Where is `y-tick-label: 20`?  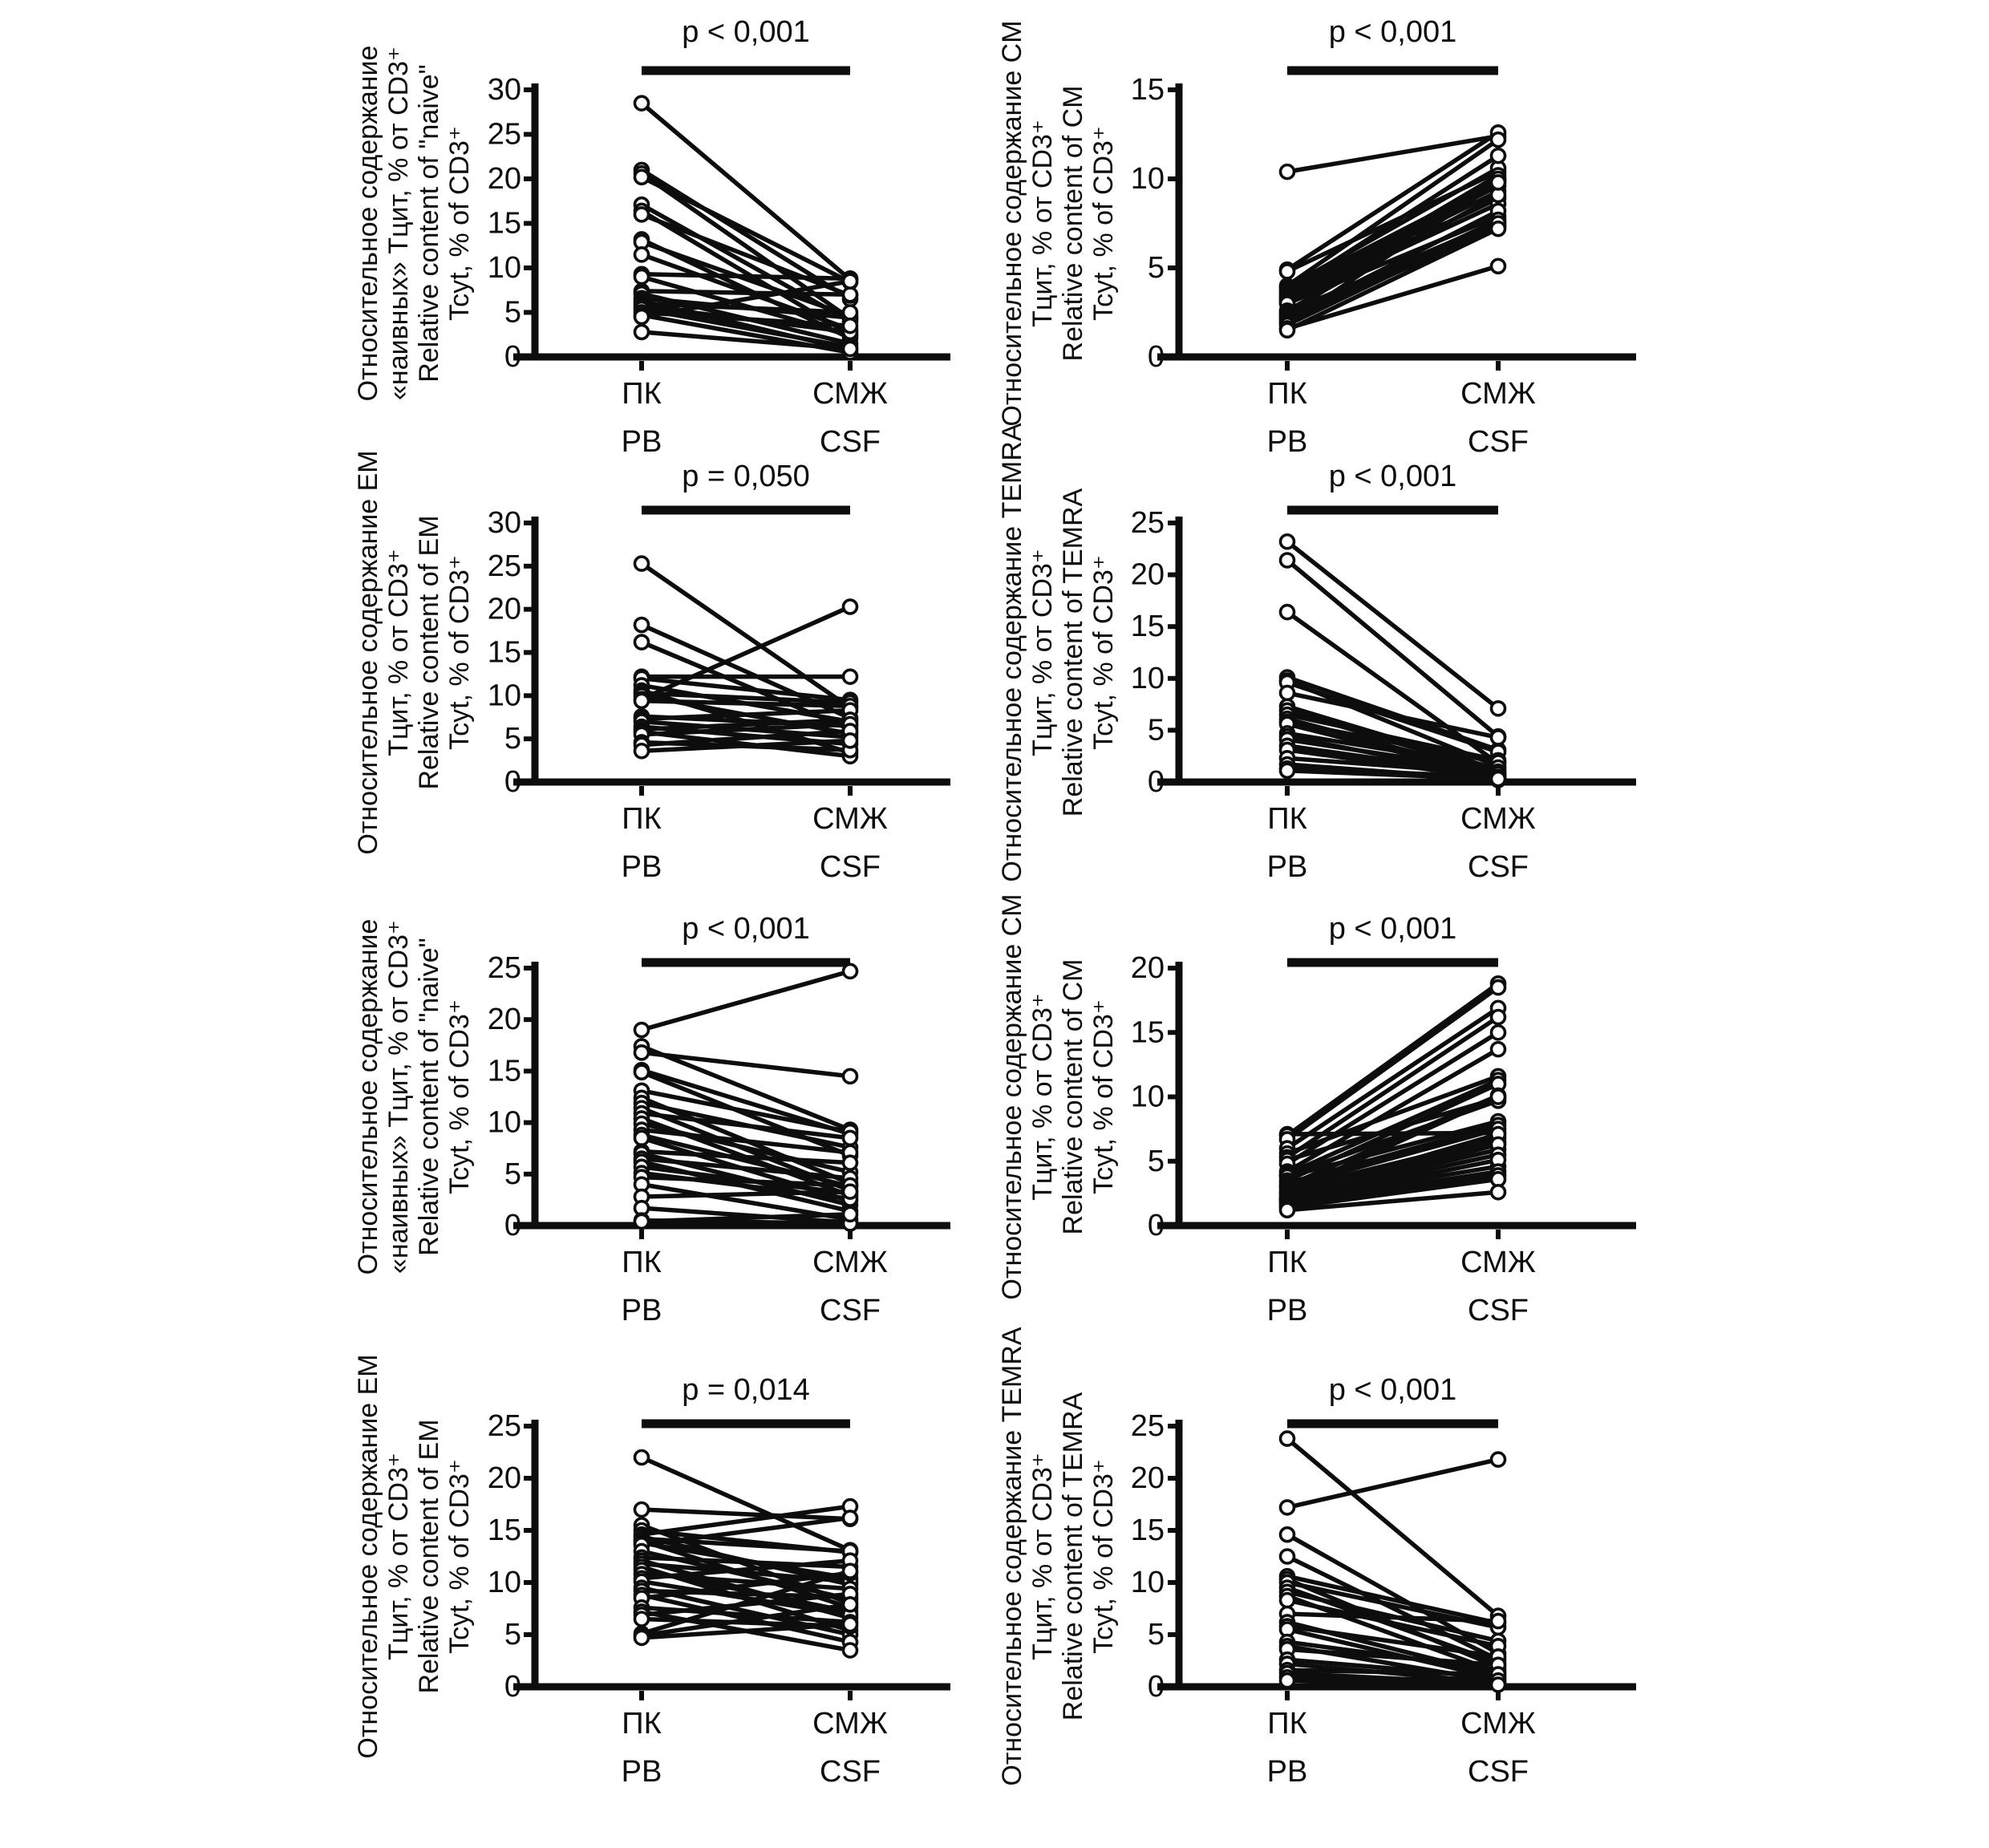
y-tick-label: 20 is located at coordinates (504, 609).